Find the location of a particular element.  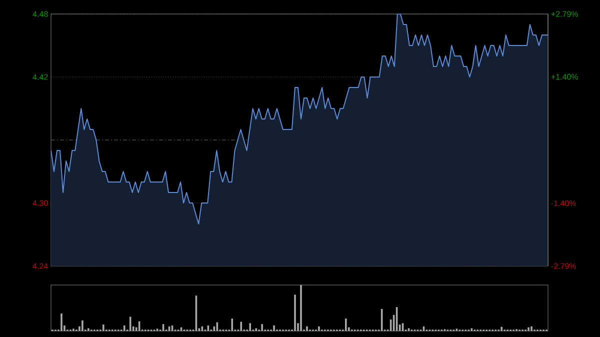

y2-tick-label: -2.79% is located at coordinates (563, 266).